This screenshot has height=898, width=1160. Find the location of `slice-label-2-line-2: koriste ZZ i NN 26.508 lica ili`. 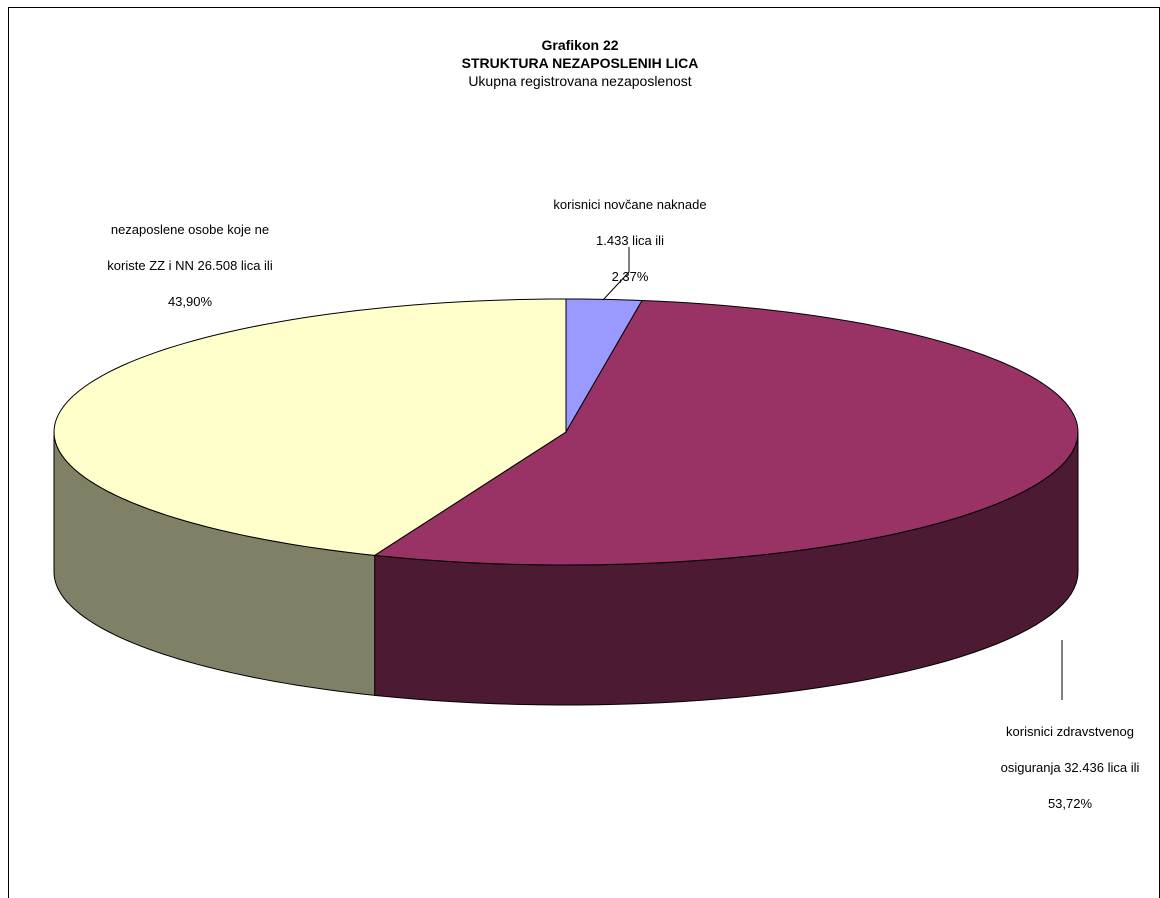

slice-label-2-line-2: koriste ZZ i NN 26.508 lica ili is located at coordinates (190, 265).